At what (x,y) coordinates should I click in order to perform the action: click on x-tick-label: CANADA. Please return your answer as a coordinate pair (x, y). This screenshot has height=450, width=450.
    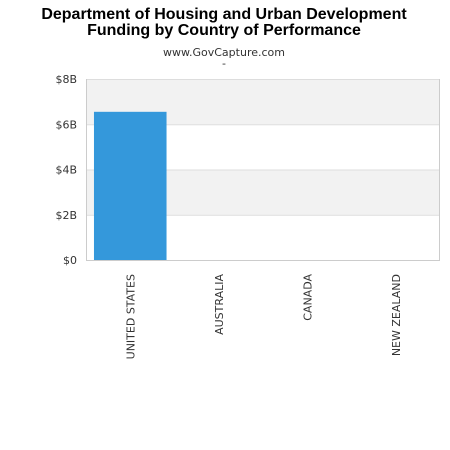
    Looking at the image, I should click on (307, 297).